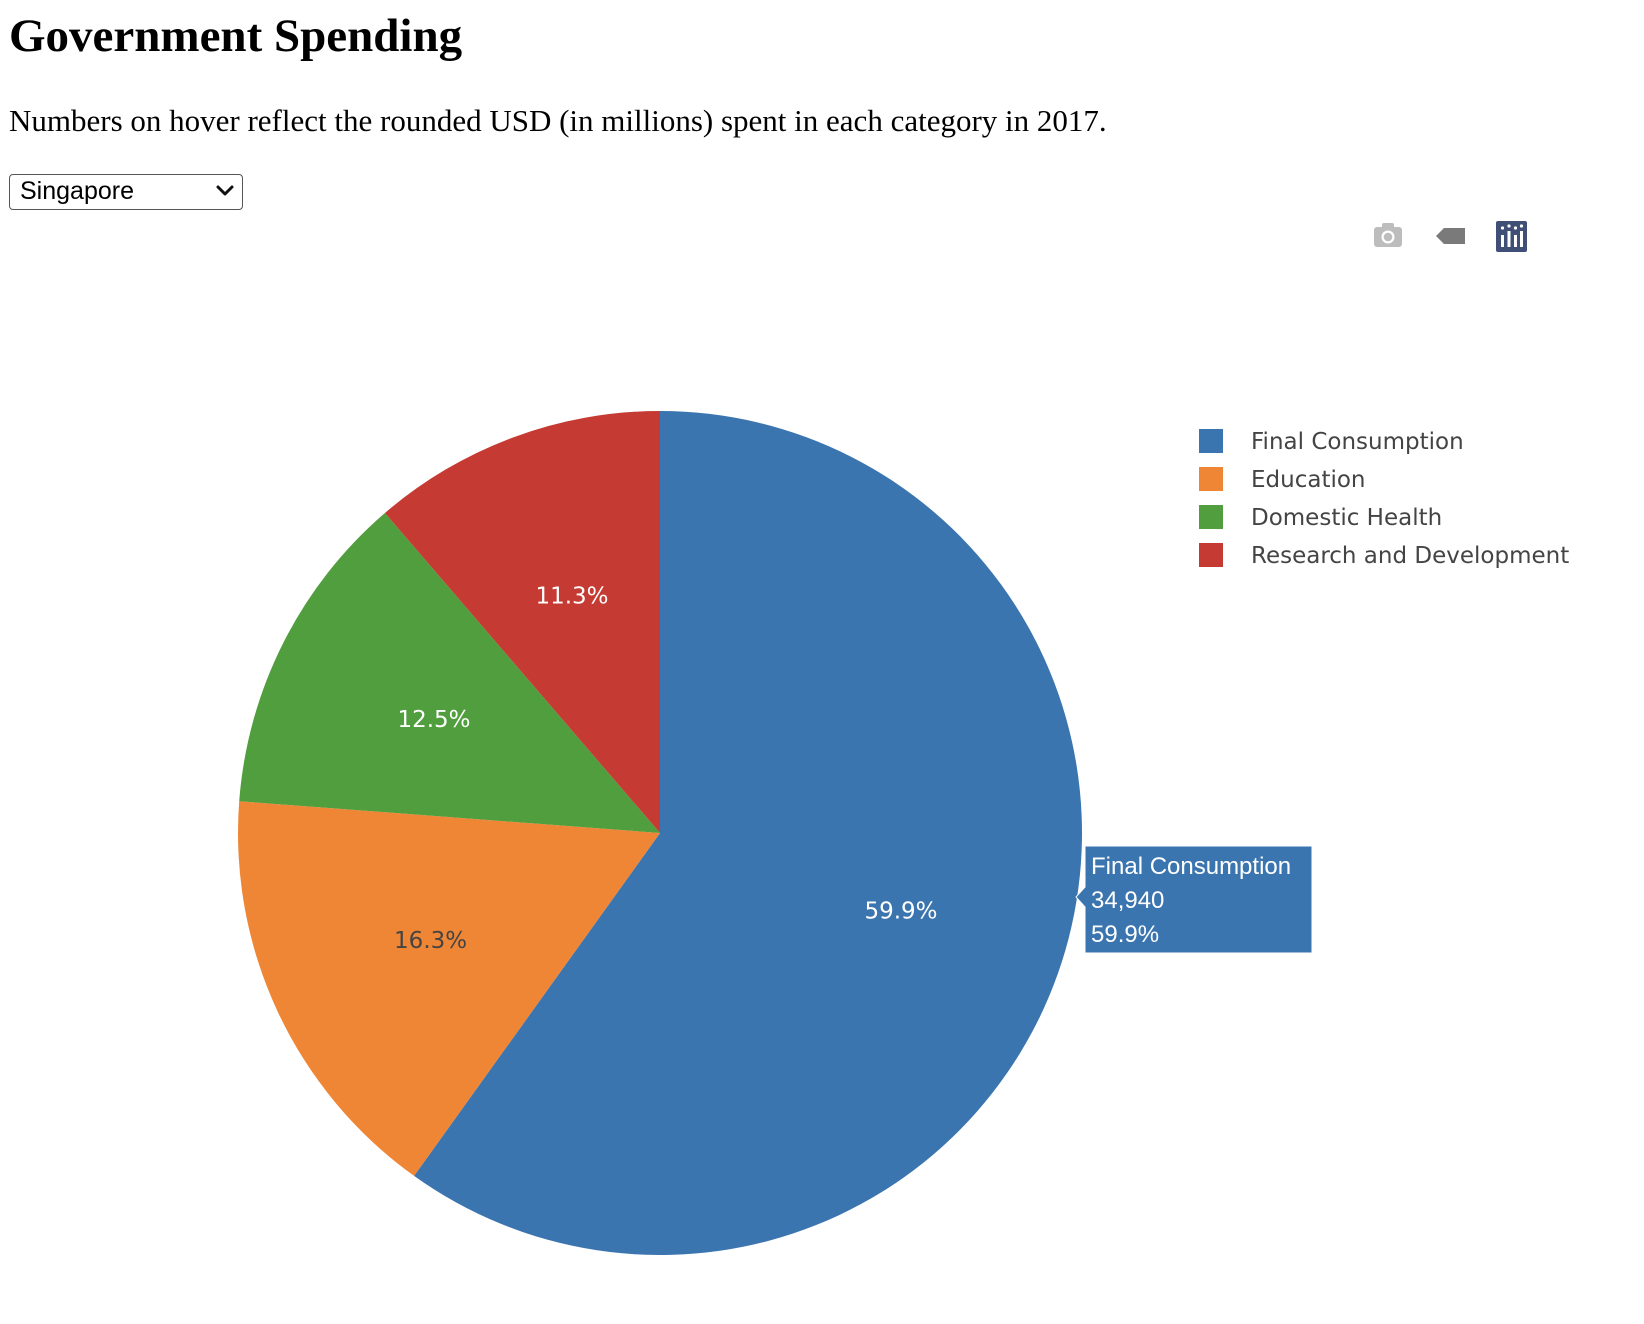  Describe the element at coordinates (225, 190) in the screenshot. I see `chevron-down-icon` at that location.